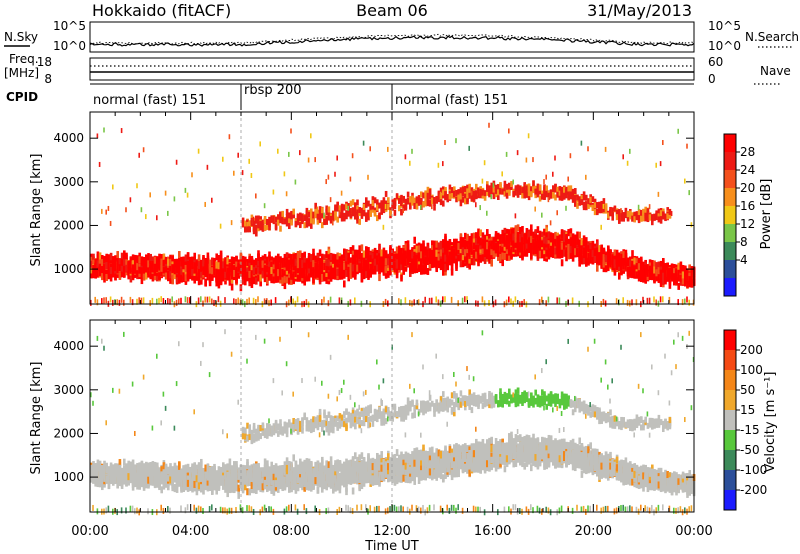 The image size is (800, 554). Describe the element at coordinates (747, 188) in the screenshot. I see `colorbar-tick-label: 20` at that location.